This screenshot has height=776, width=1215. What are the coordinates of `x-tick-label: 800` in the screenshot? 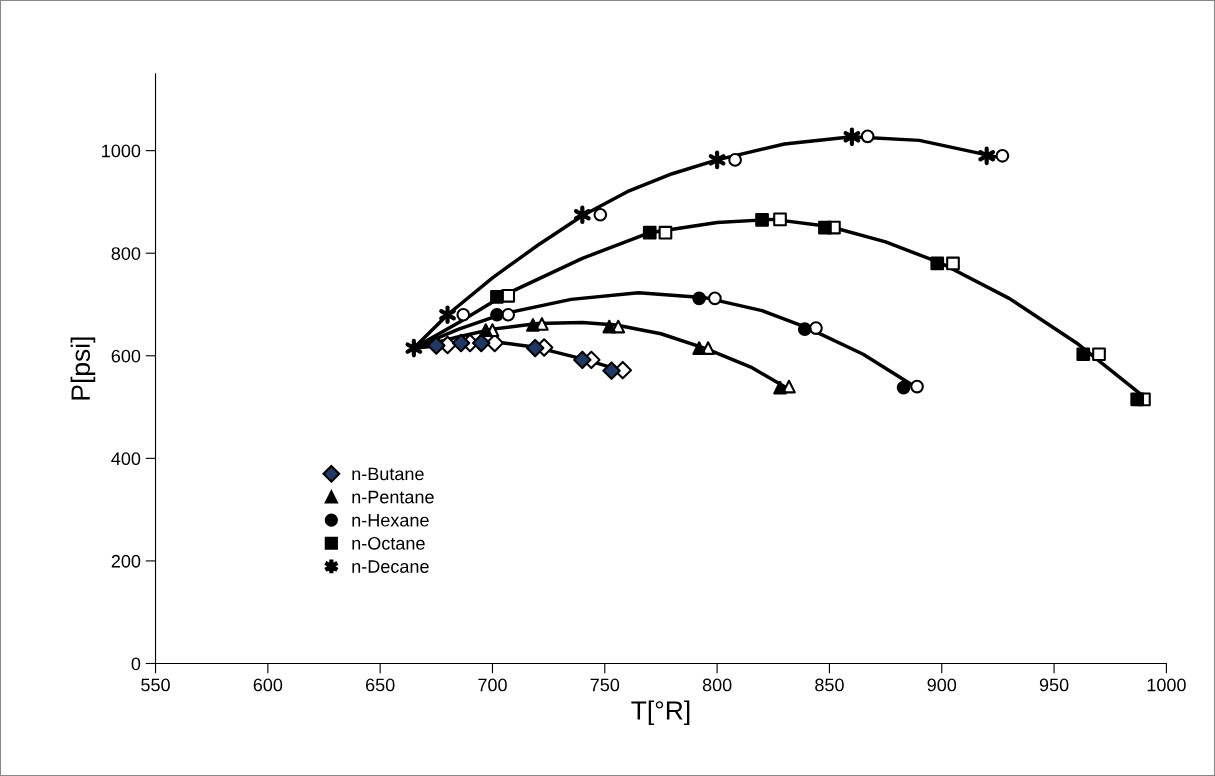 It's located at (717, 685).